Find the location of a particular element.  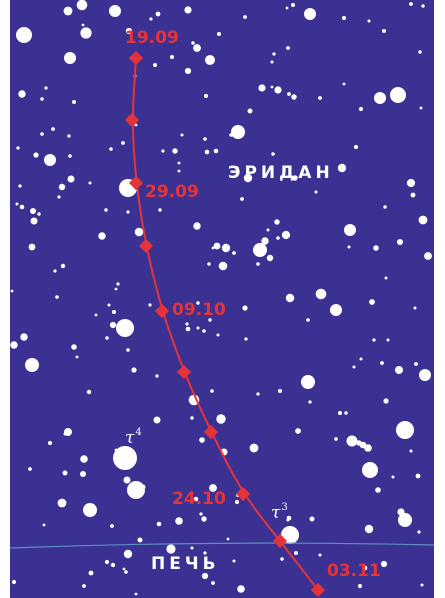

constellation-label-eridanus: ЭРИДАН is located at coordinates (281, 173).